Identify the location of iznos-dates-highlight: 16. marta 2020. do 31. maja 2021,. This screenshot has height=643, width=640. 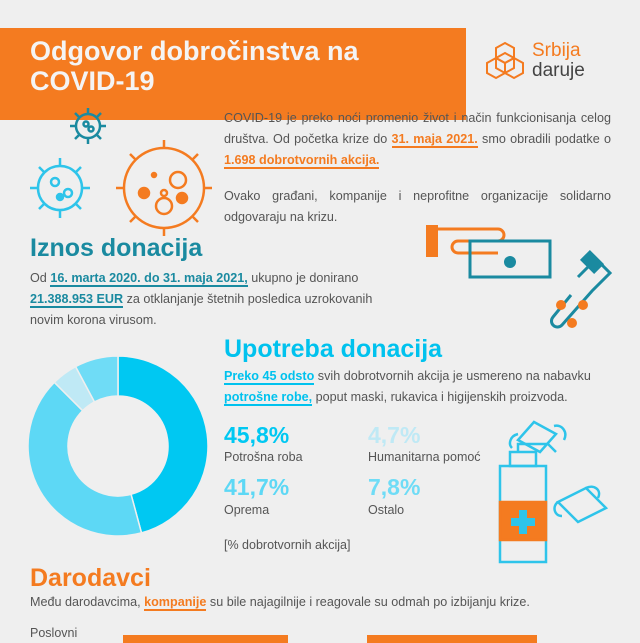
(149, 279).